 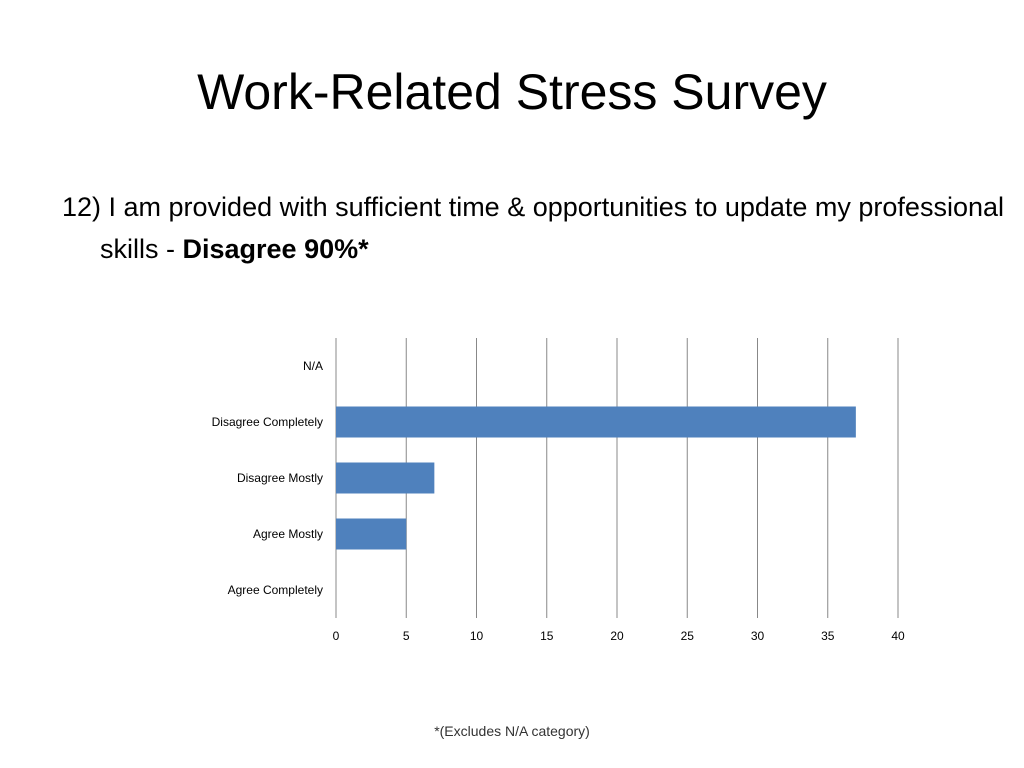 I want to click on category-label: Agree Mostly, so click(x=288, y=534).